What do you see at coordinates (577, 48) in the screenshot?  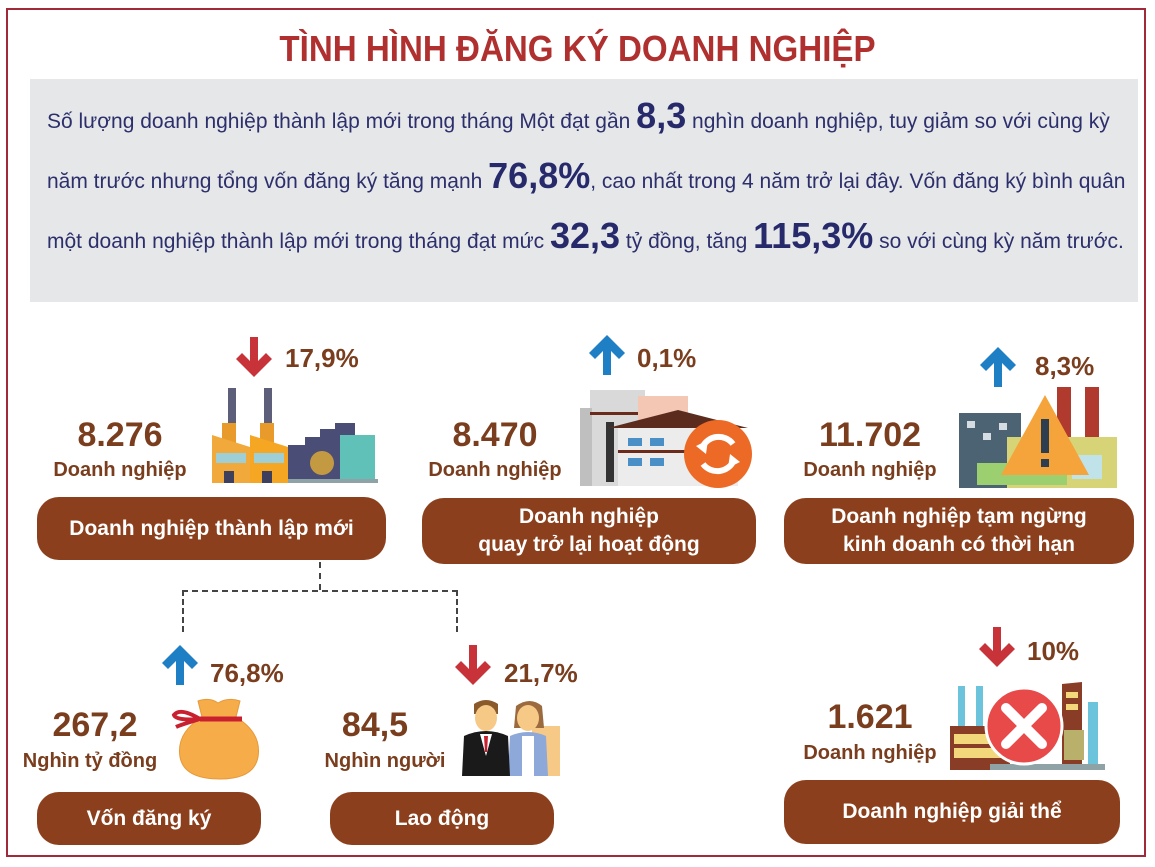 I see `page-title: TÌNH HÌNH ĐĂNG KÝ DOANH NGHIỆP` at bounding box center [577, 48].